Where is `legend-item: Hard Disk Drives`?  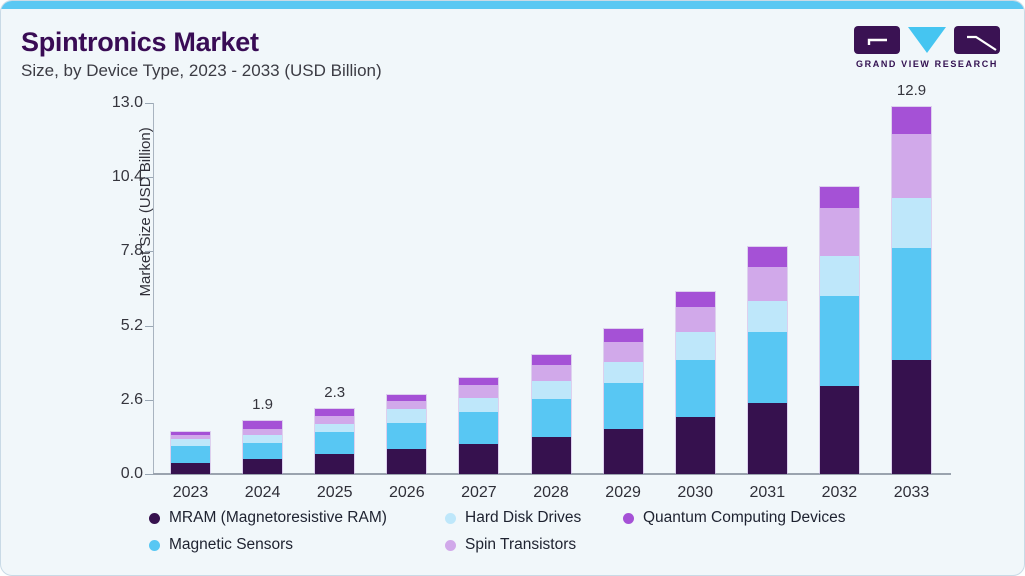 legend-item: Hard Disk Drives is located at coordinates (534, 518).